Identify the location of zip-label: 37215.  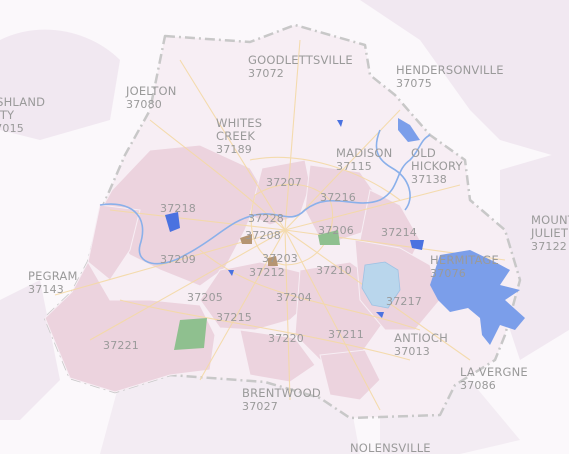
(234, 317).